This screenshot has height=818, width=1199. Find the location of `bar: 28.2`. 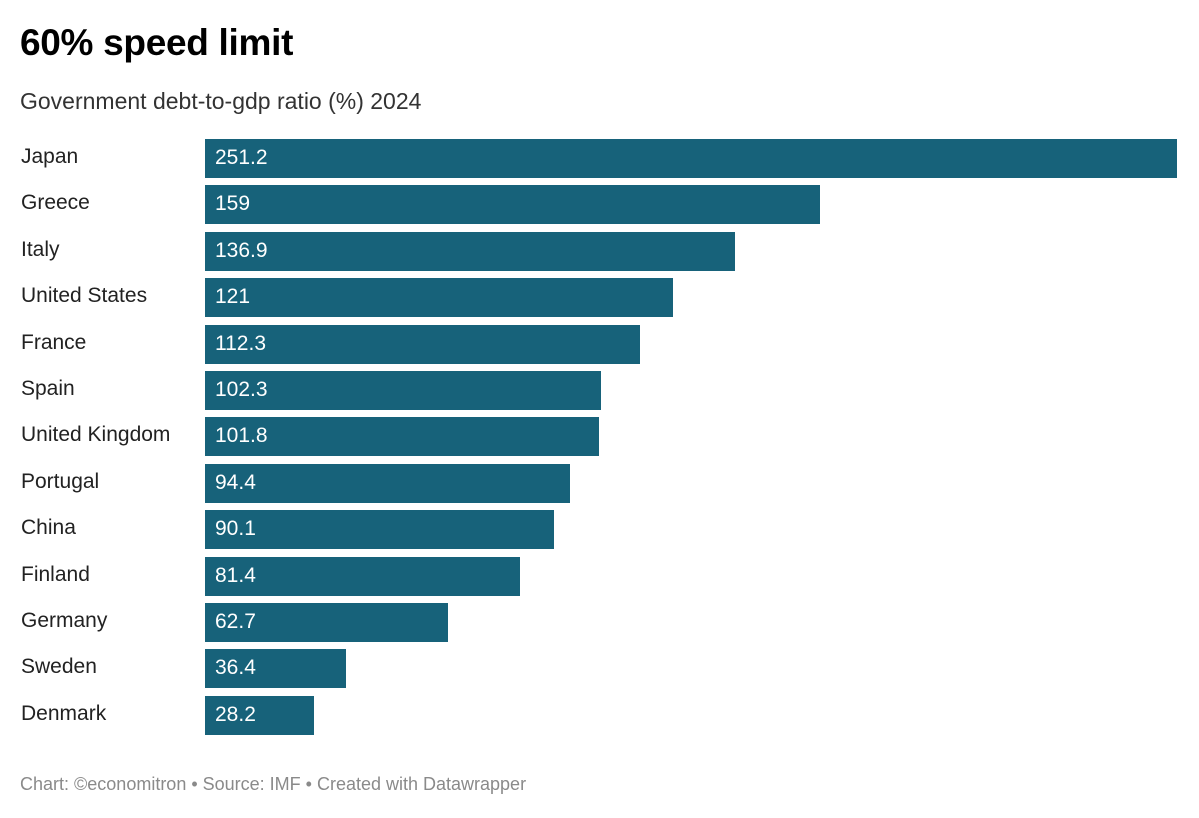

bar: 28.2 is located at coordinates (260, 715).